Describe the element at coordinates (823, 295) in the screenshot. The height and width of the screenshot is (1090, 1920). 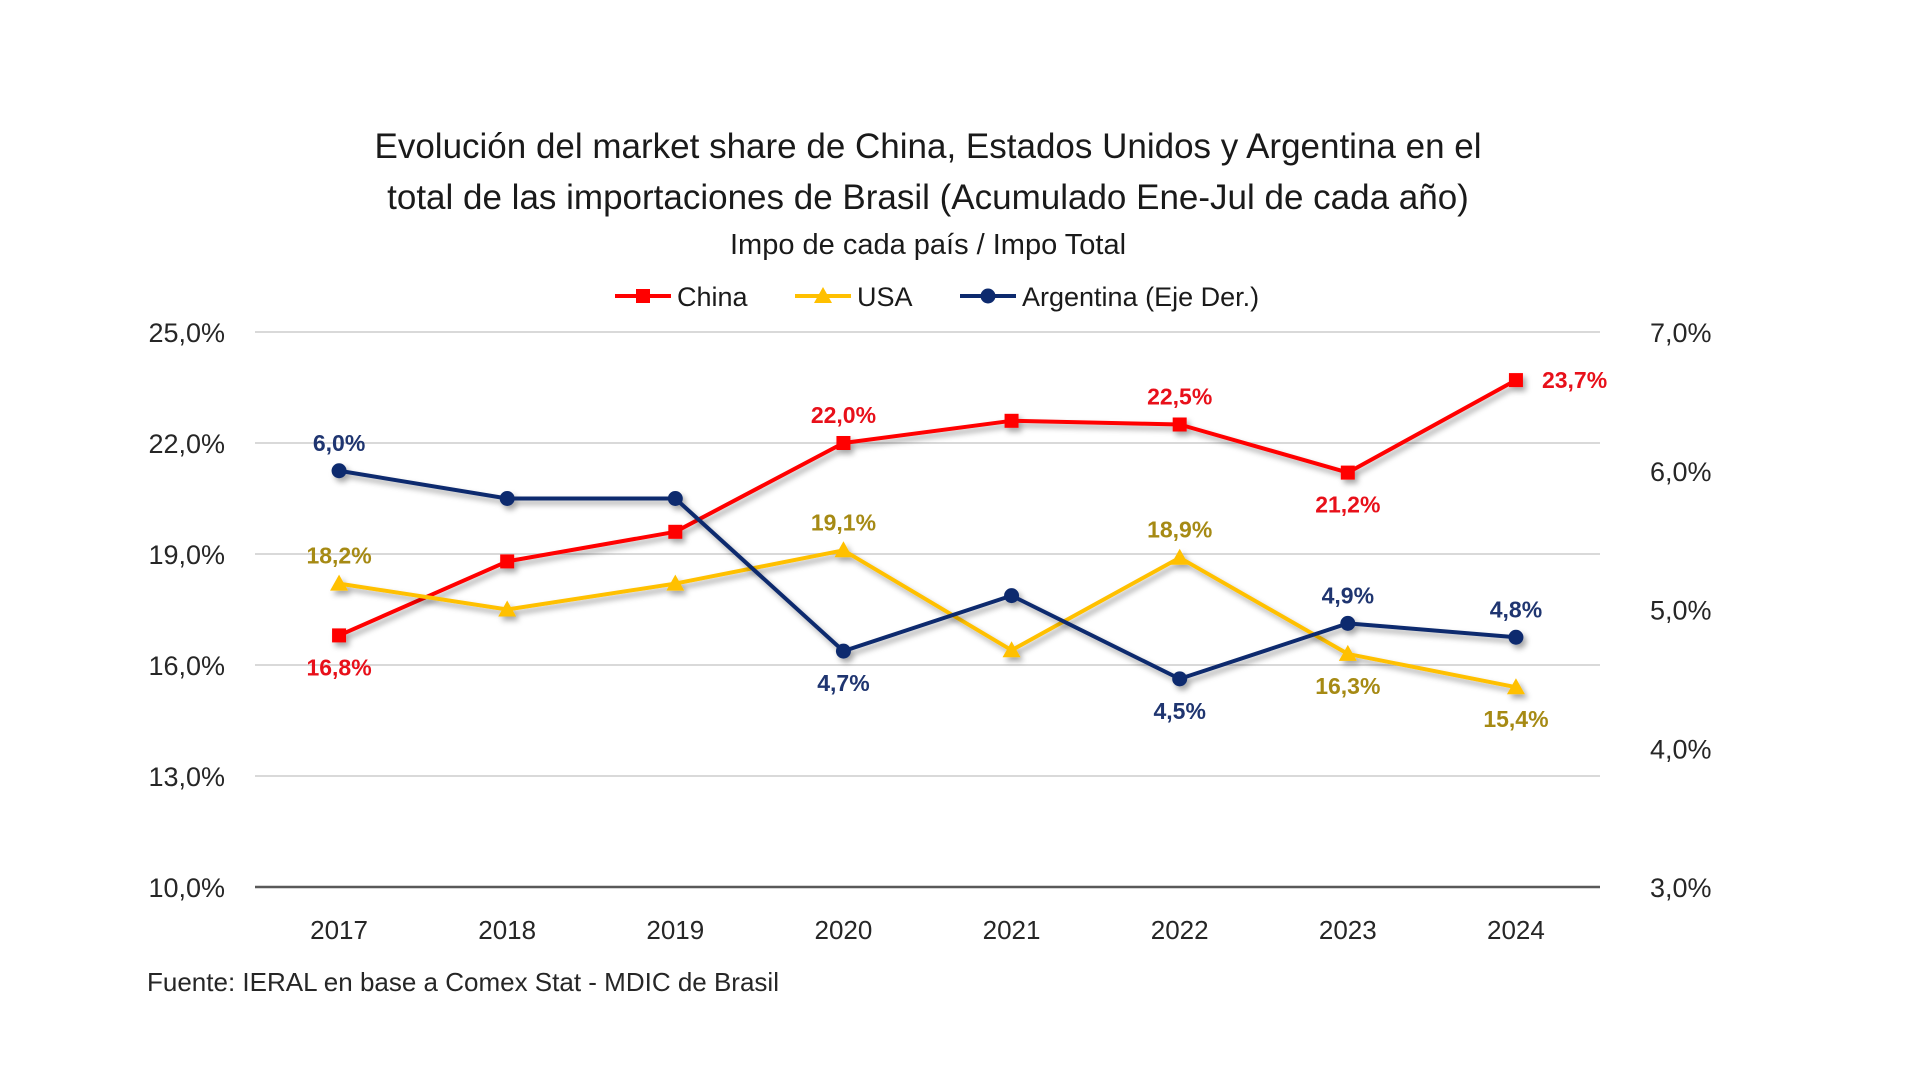
I see `legend-marker-triangle` at that location.